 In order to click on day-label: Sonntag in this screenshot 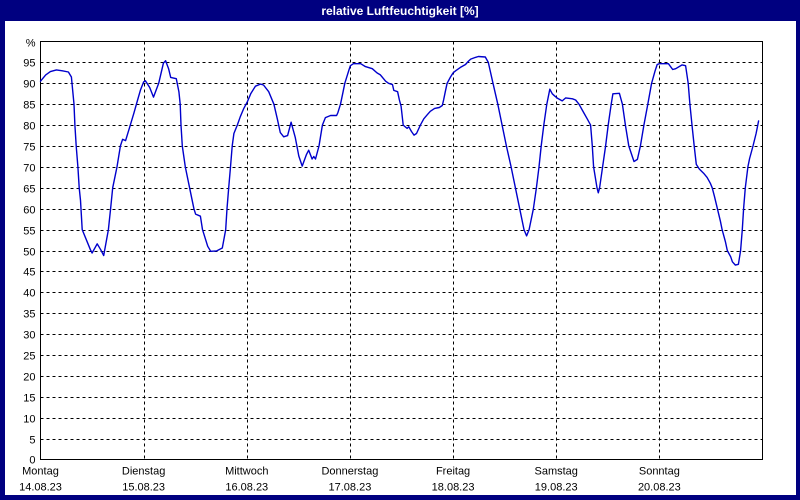, I will do `click(659, 472)`.